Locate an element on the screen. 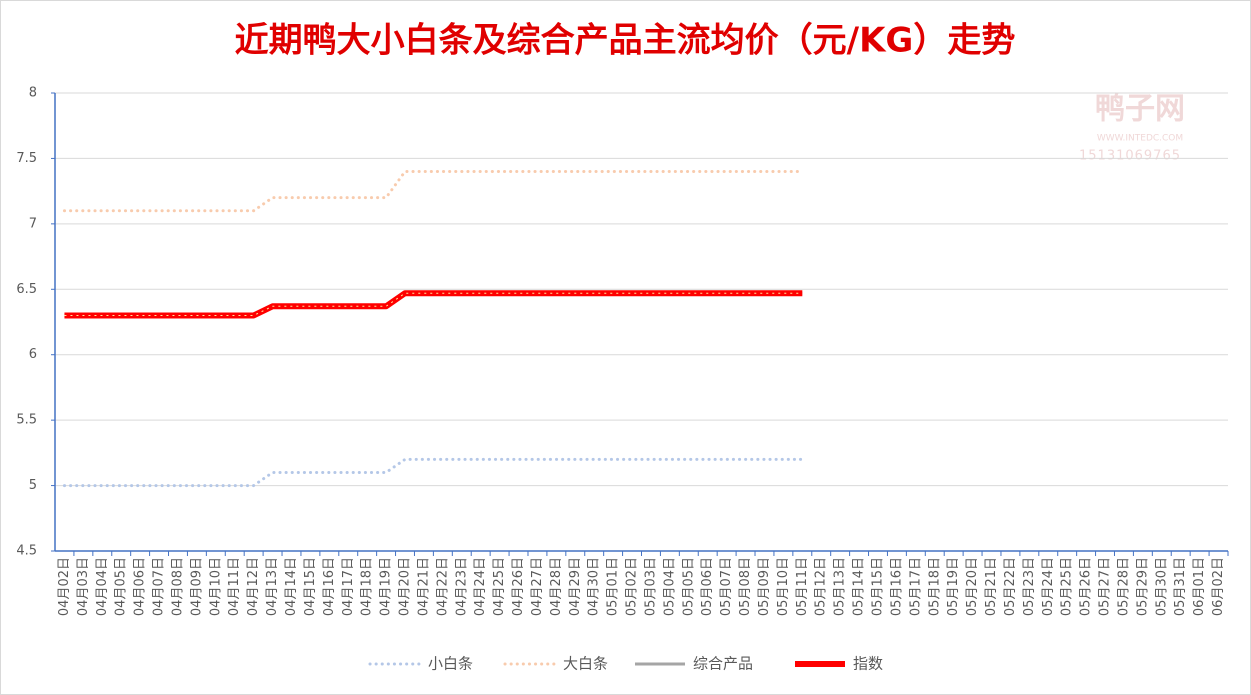 The height and width of the screenshot is (695, 1251). x-tick-label: 05月01日 is located at coordinates (613, 586).